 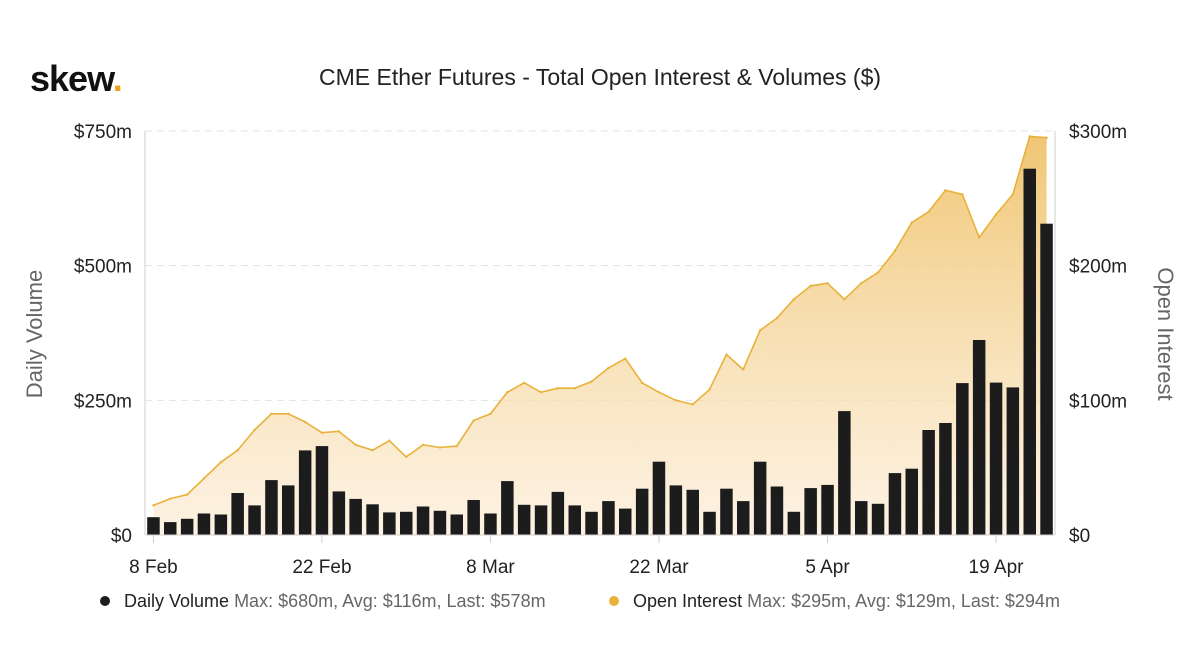 I want to click on y-left-tick-label: $500m, so click(x=103, y=267).